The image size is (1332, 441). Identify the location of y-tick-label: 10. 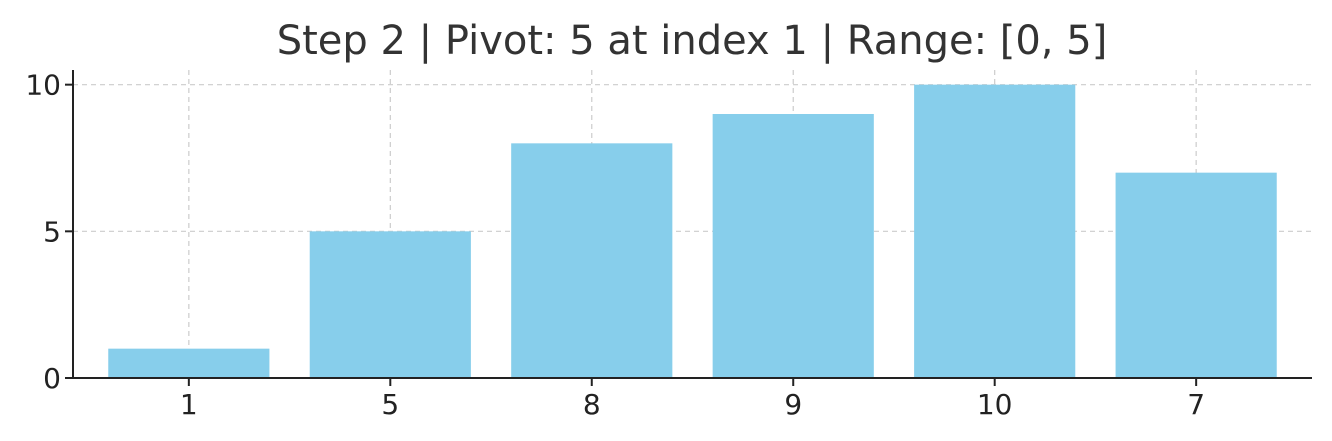
(43, 85).